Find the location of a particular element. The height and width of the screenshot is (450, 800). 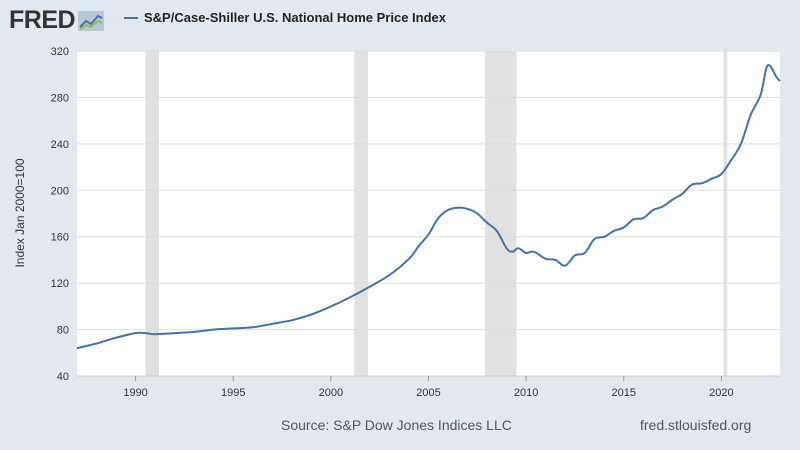

source-note: Source: S&P Dow Jones Indices LLC is located at coordinates (396, 425).